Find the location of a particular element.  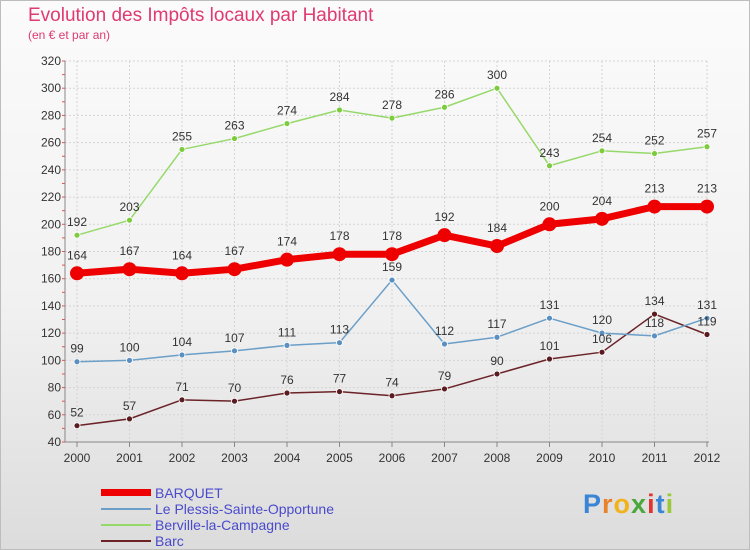

x-tick-label: 2000 is located at coordinates (77, 458).